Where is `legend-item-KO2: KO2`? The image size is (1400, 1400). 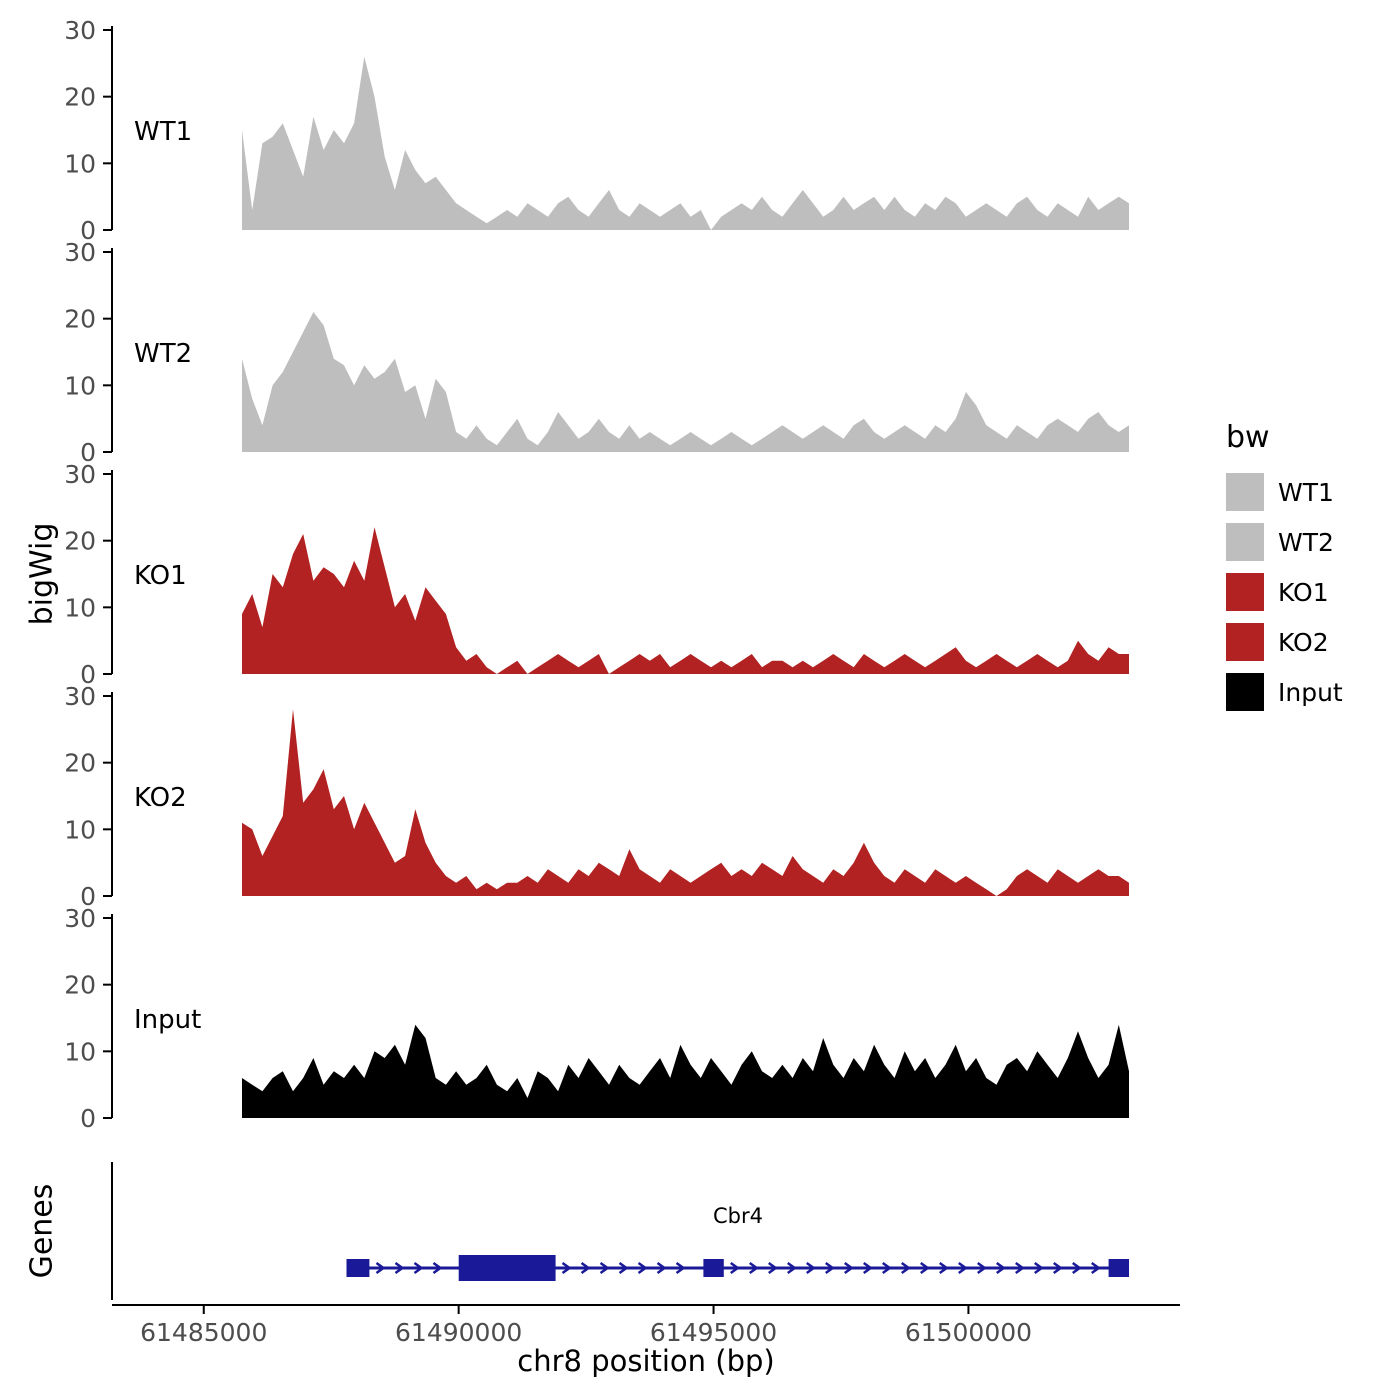 legend-item-KO2: KO2 is located at coordinates (1284, 642).